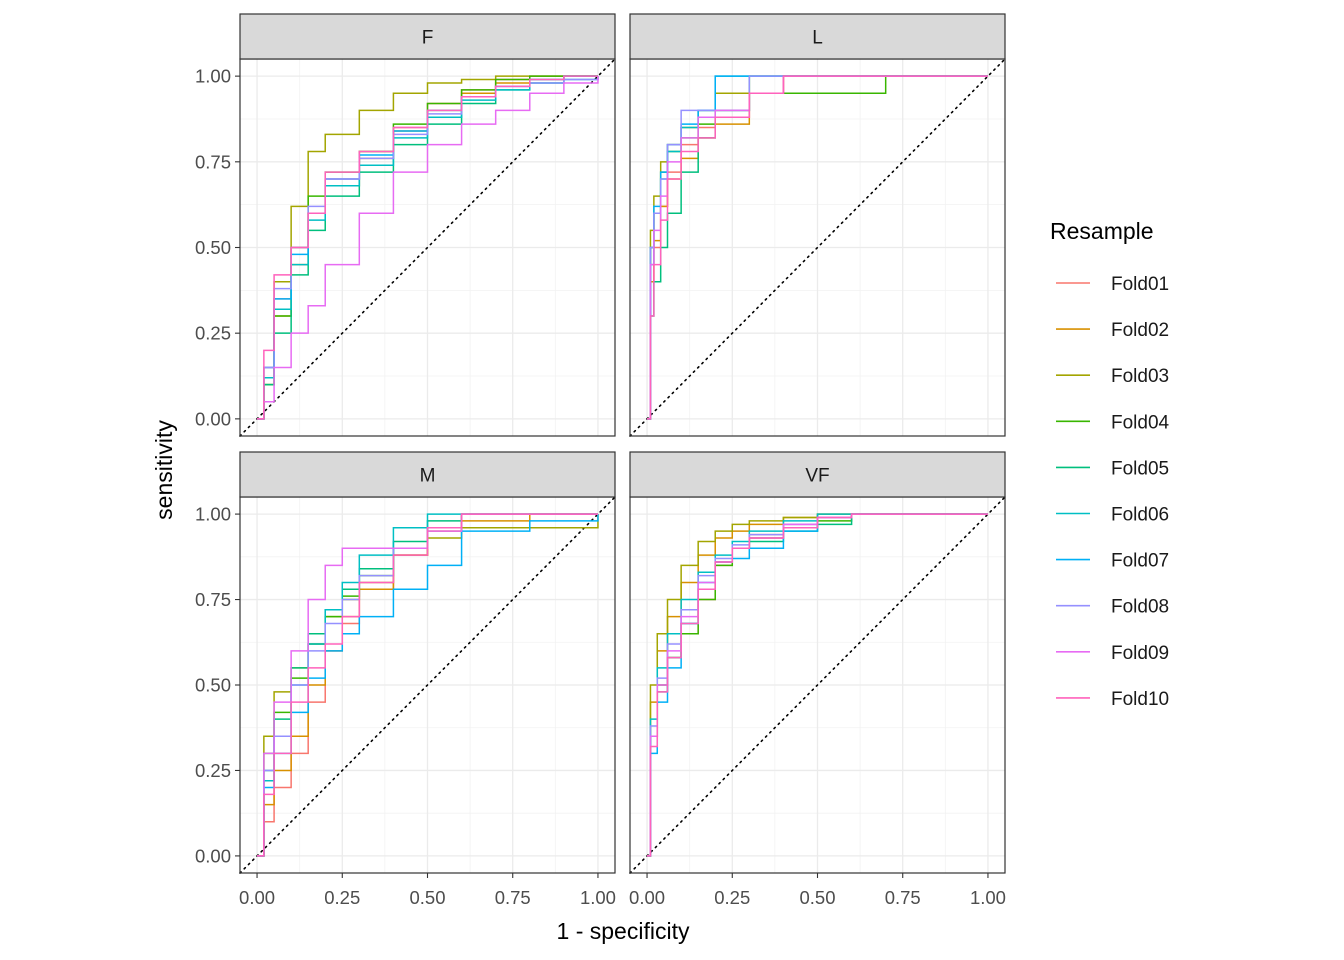 This screenshot has width=1344, height=960. Describe the element at coordinates (1140, 468) in the screenshot. I see `legend-label: Fold05` at that location.